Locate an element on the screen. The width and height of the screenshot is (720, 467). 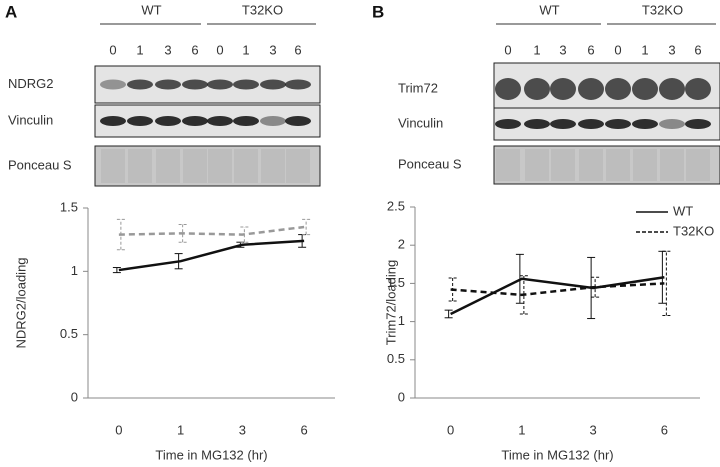
legend-label: T32KO is located at coordinates (693, 230).